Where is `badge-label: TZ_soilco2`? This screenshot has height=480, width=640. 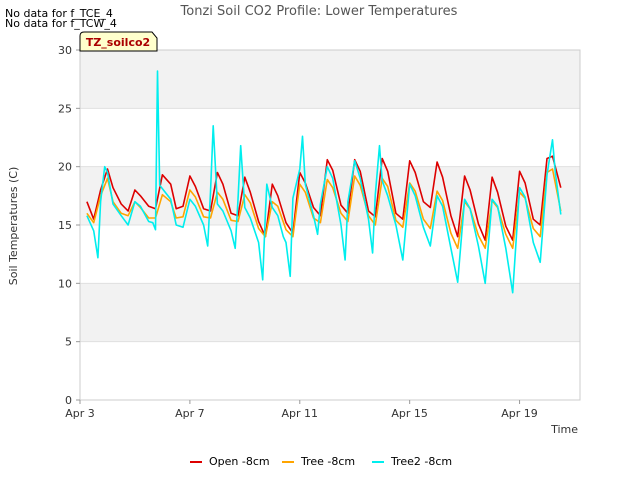 badge-label: TZ_soilco2 is located at coordinates (118, 42).